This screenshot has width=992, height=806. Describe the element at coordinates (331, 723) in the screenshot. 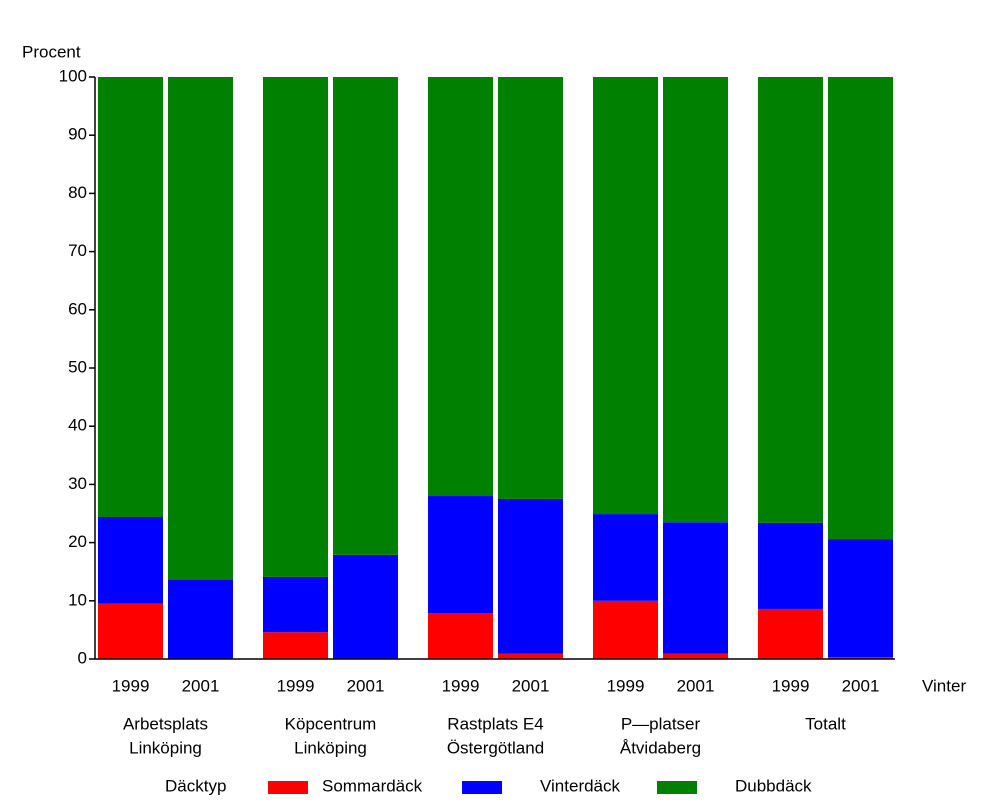

I see `group-label: Köpcentrum` at that location.